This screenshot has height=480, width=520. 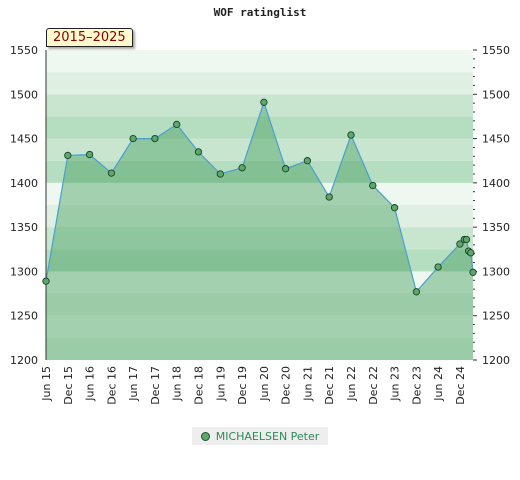 I want to click on y-tick-label-left: 1400, so click(x=24, y=183).